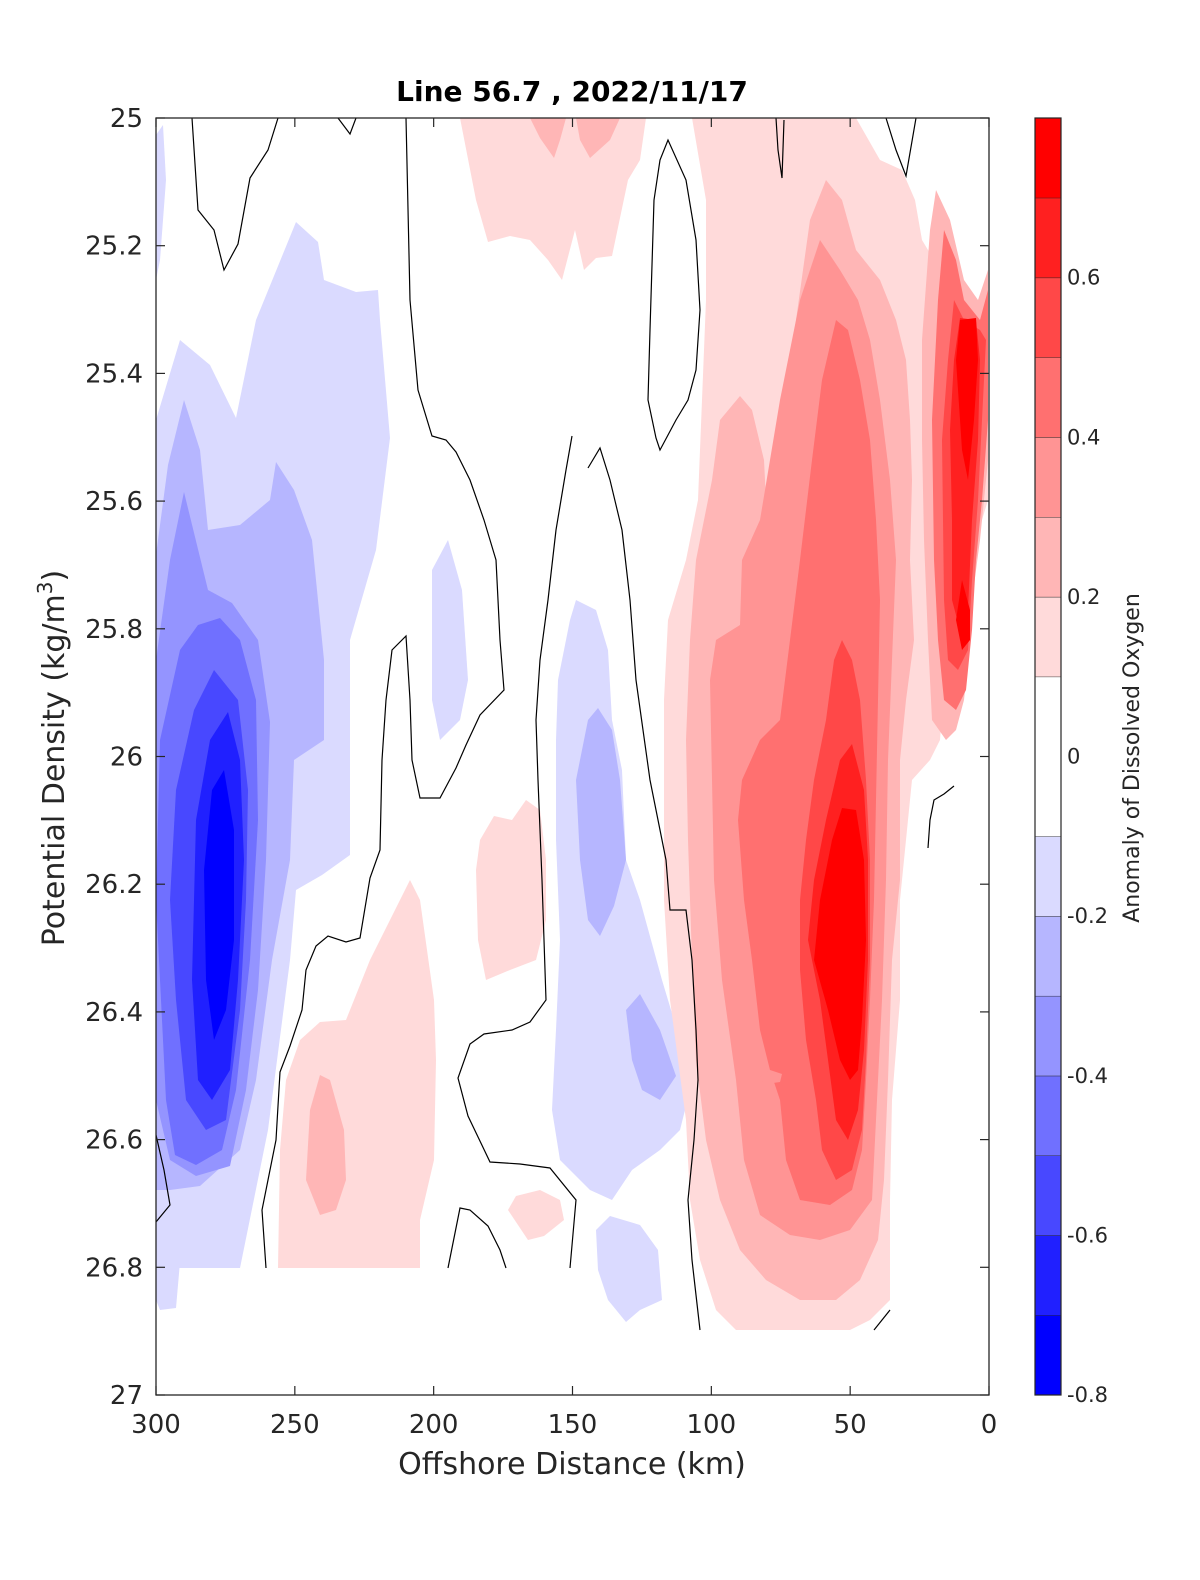 The width and height of the screenshot is (1200, 1580). Describe the element at coordinates (45, 587) in the screenshot. I see `y-axis-label-sup: 3` at that location.